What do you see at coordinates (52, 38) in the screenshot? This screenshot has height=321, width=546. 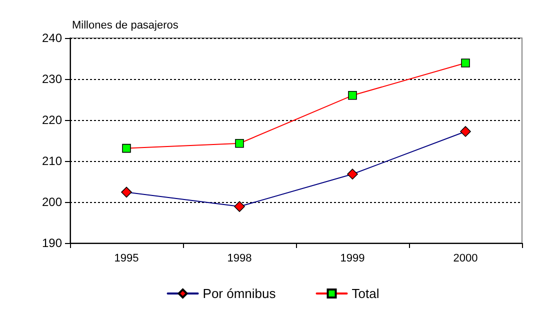 I see `y-tick-label: 240` at bounding box center [52, 38].